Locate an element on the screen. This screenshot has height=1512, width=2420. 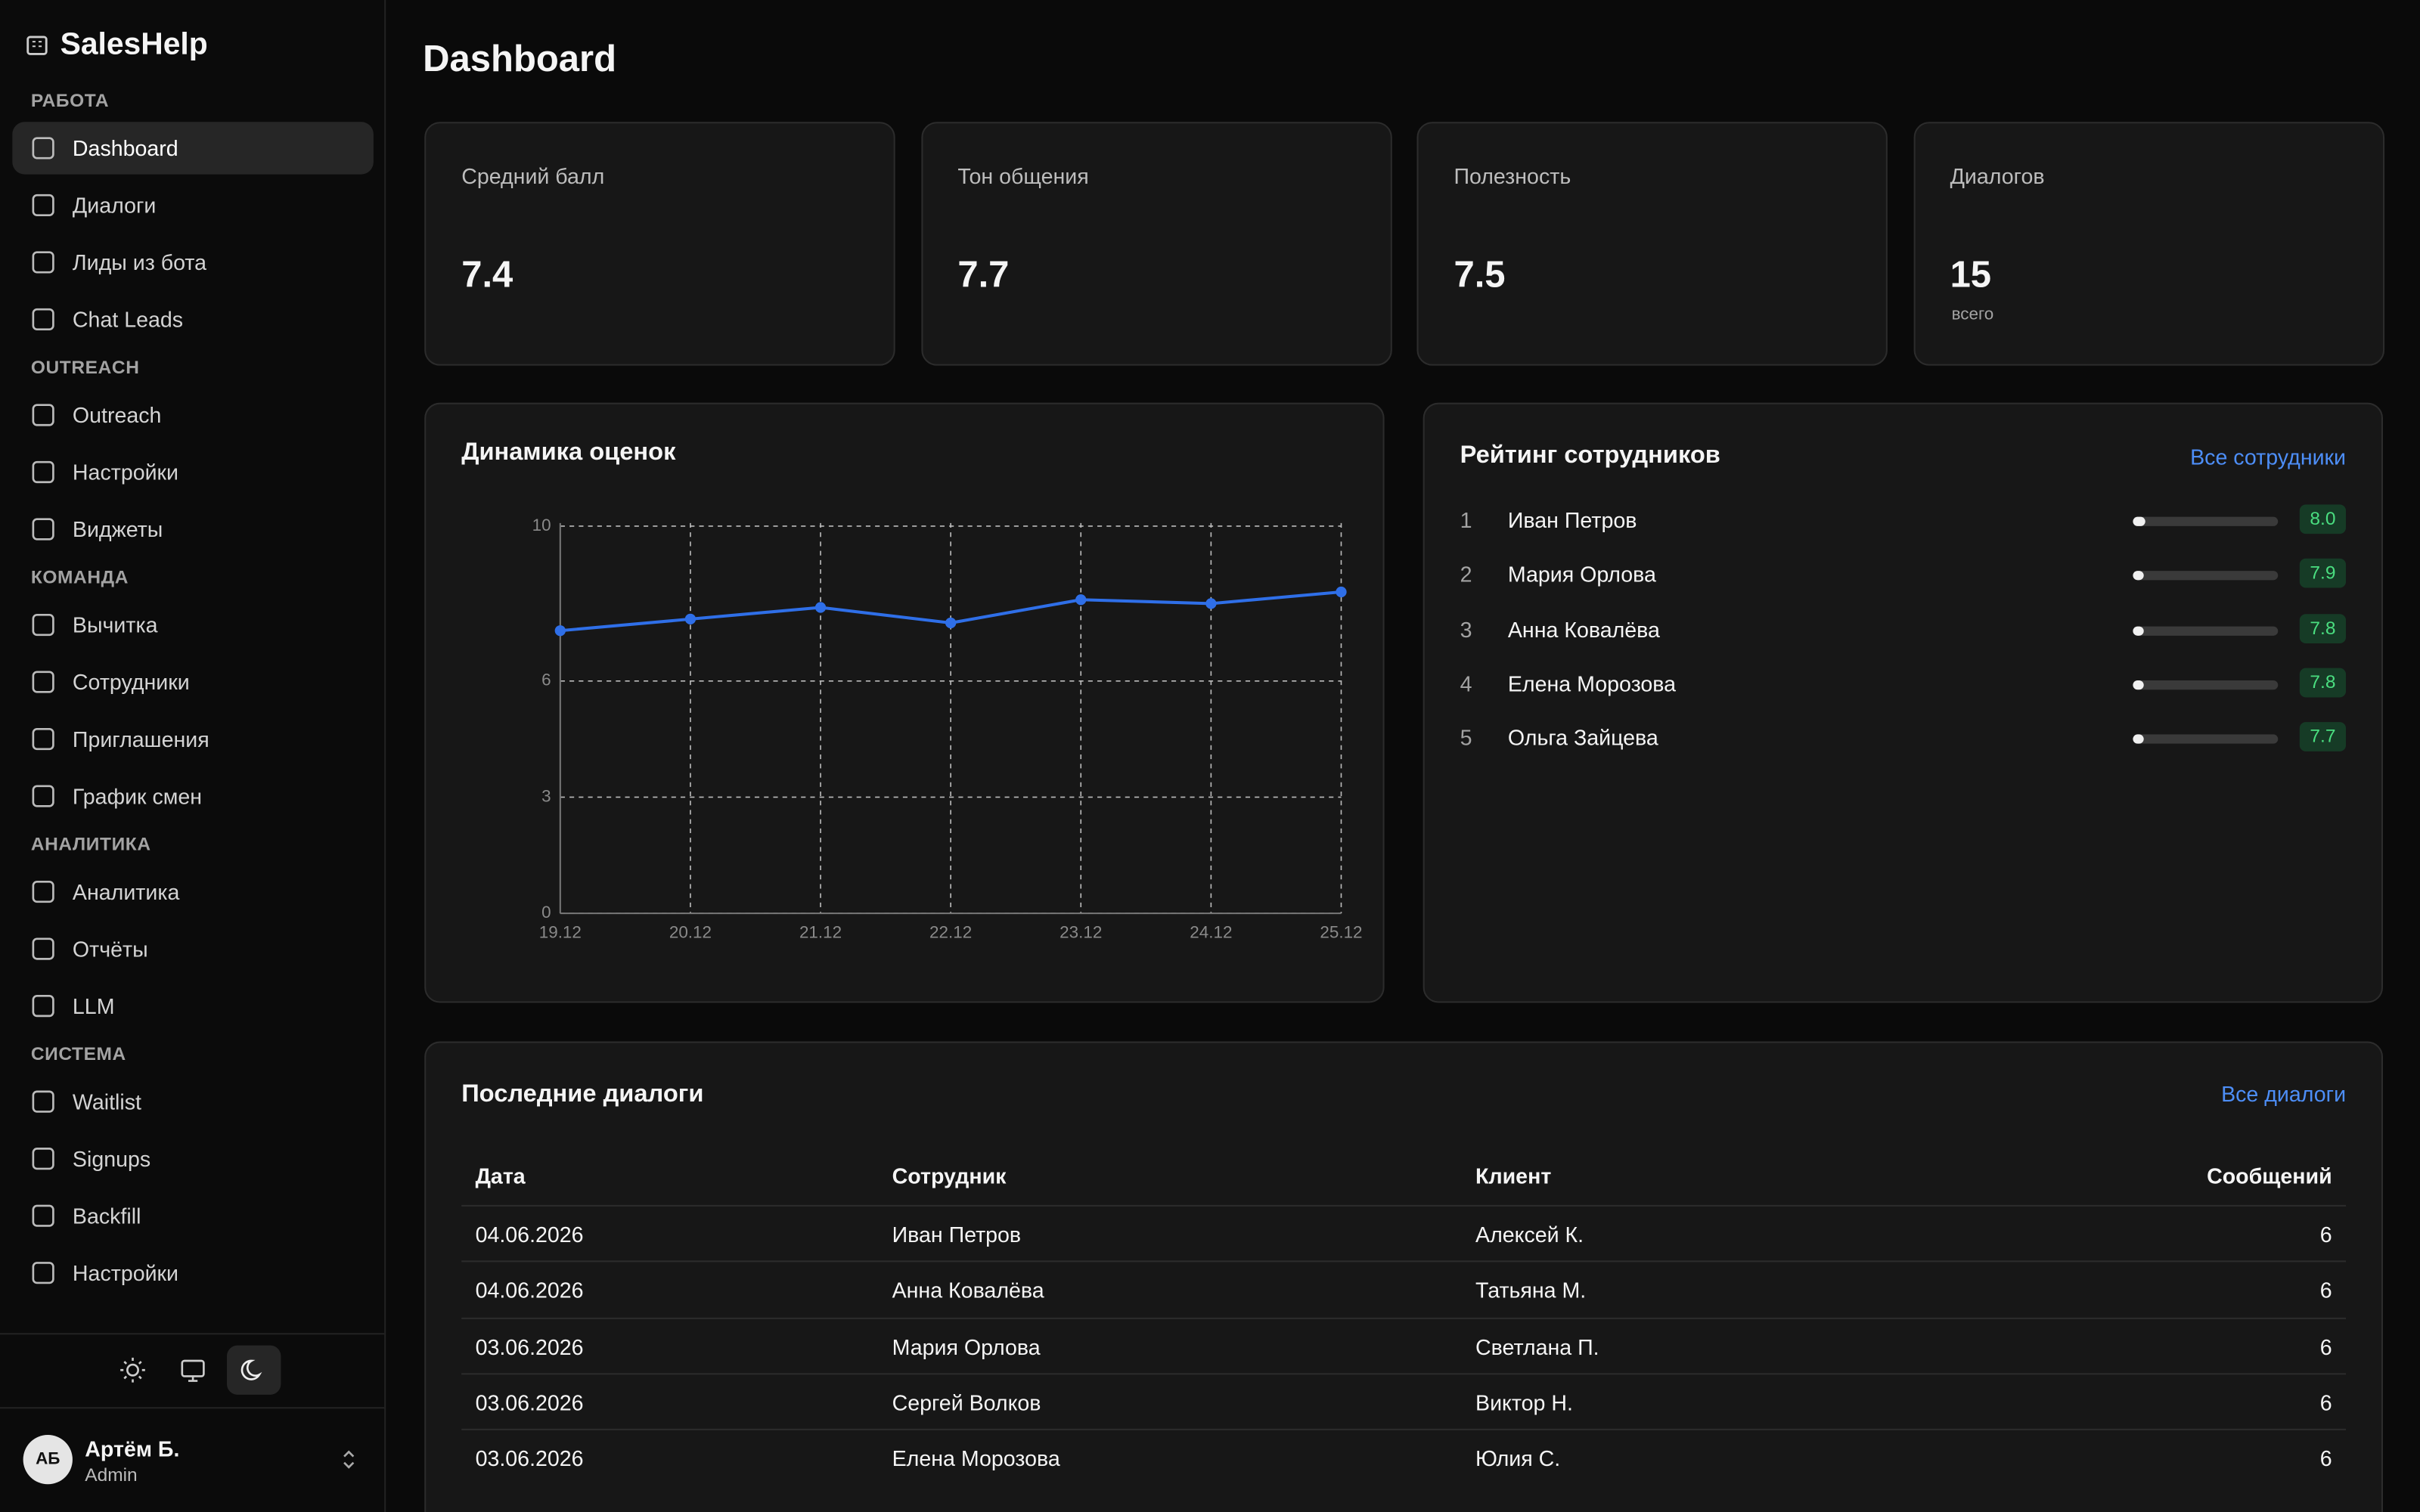
table-link: Все диалоги is located at coordinates (2284, 1094).